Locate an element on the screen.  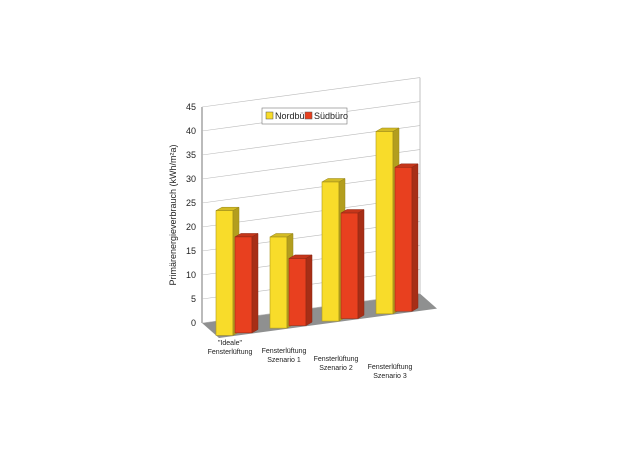
bar-Südbüro-3 is located at coordinates (406, 237).